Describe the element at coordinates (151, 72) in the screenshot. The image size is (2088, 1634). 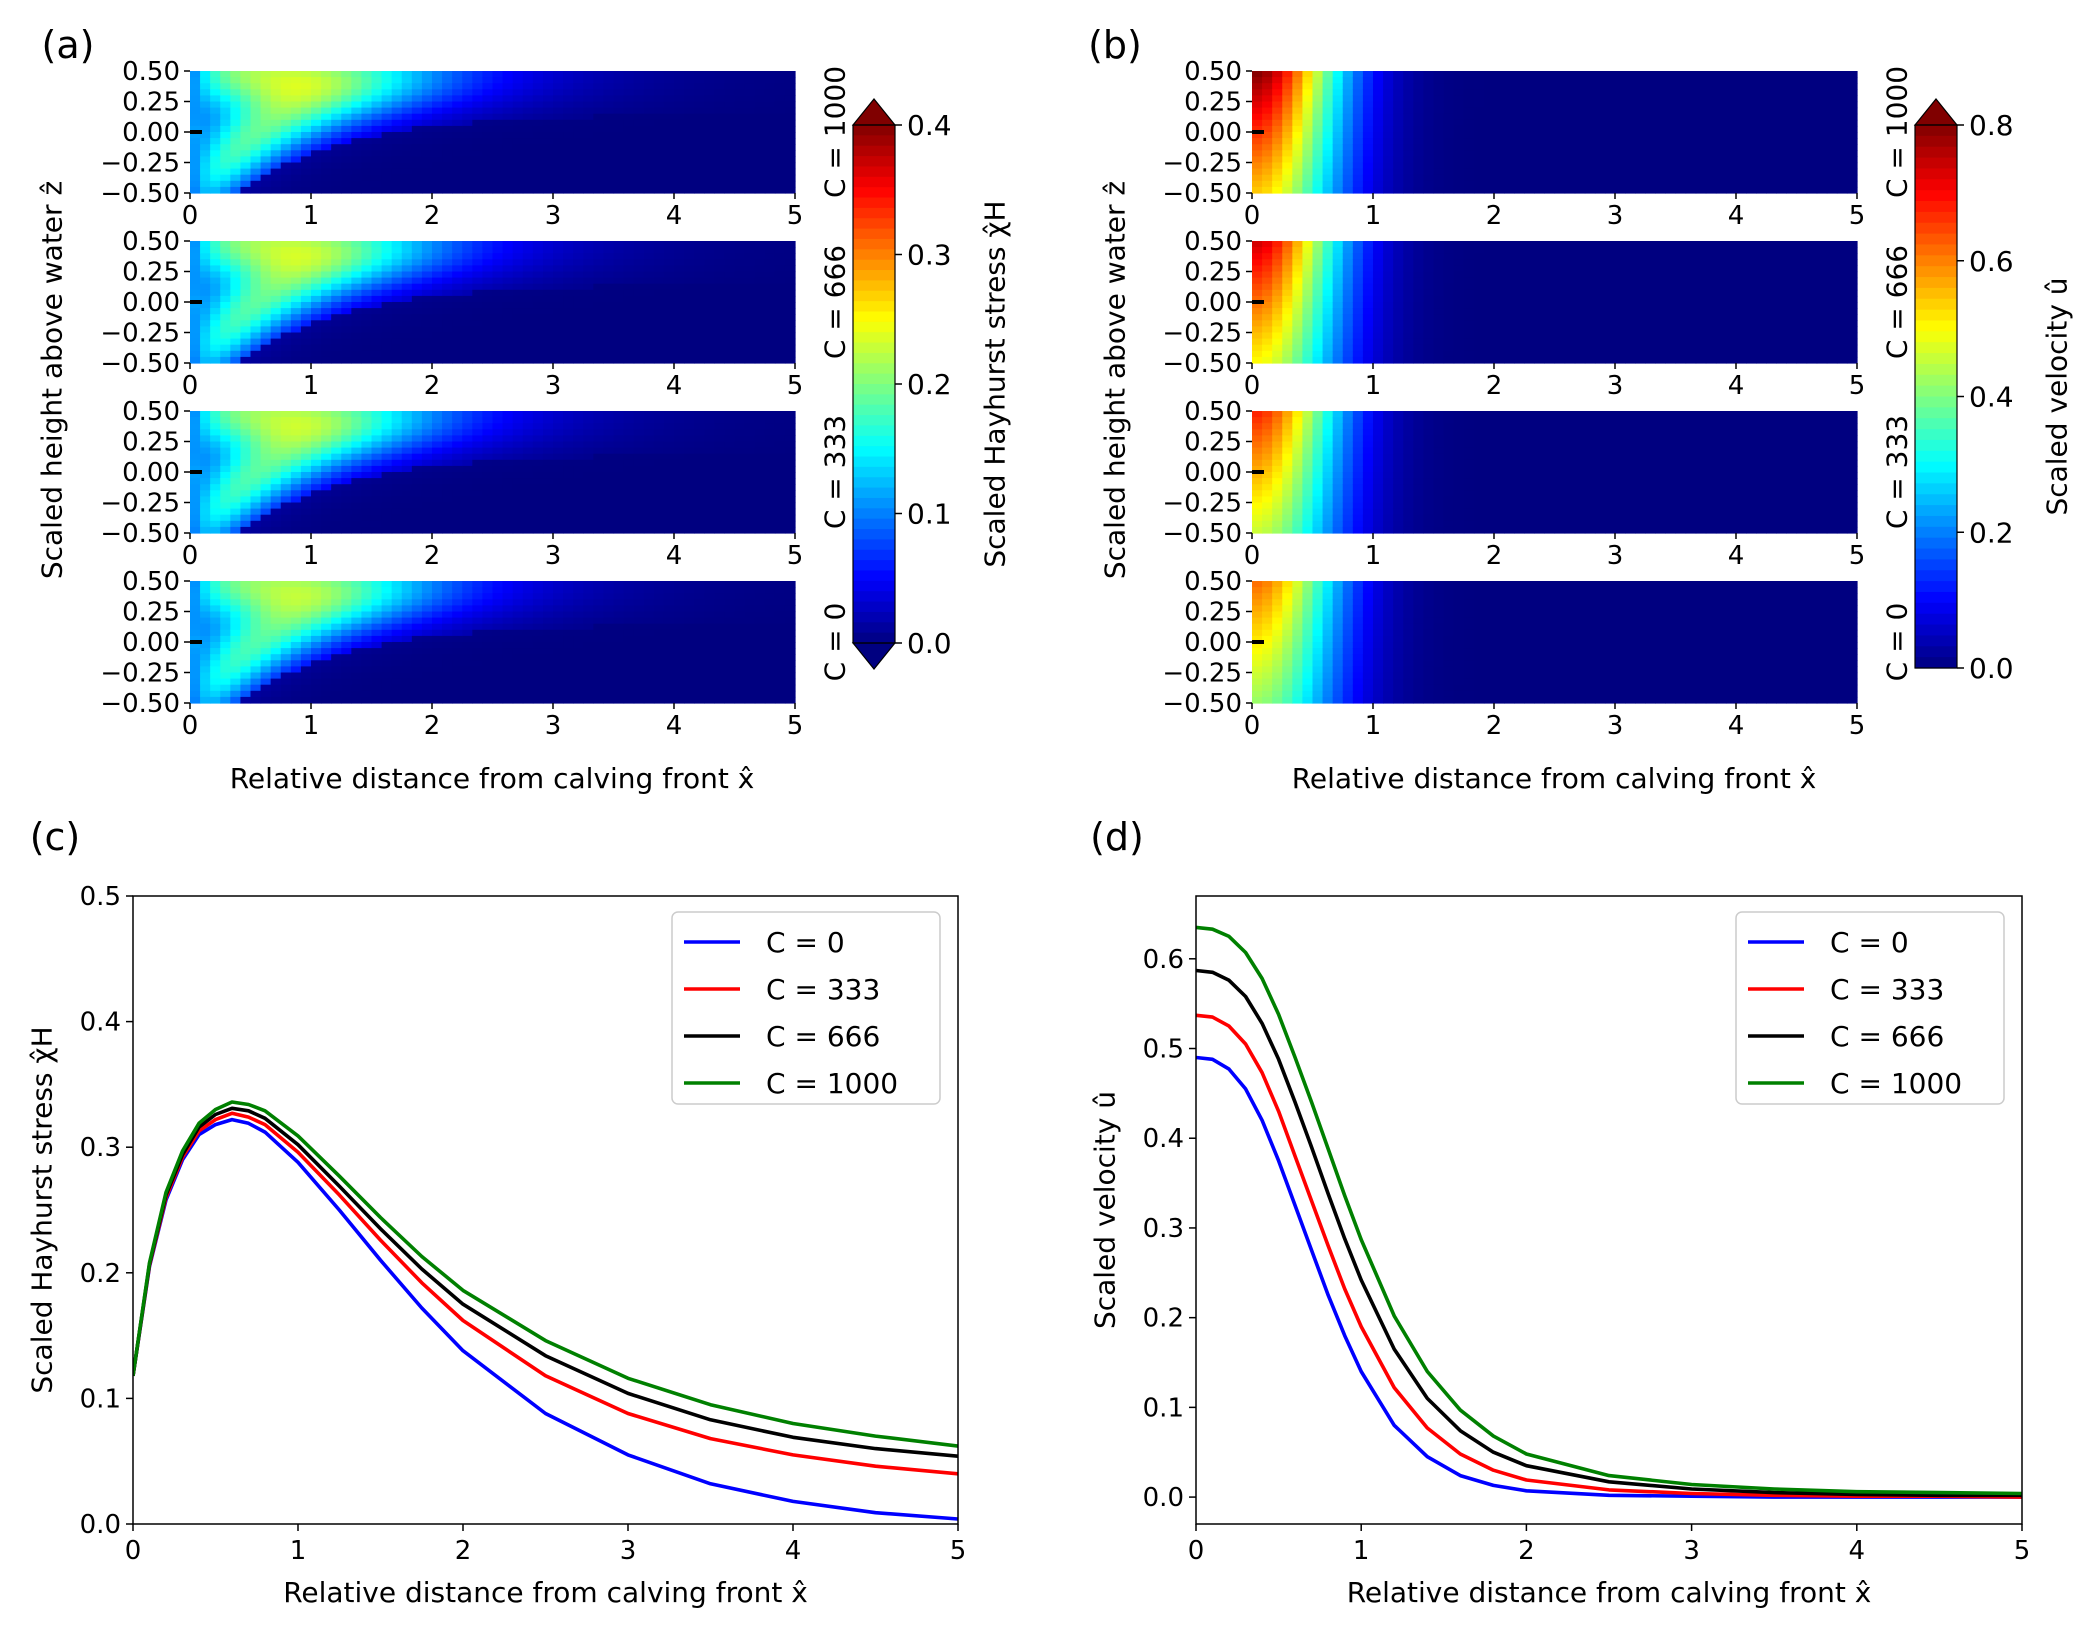
I see `y-tick-label: 0.50` at that location.